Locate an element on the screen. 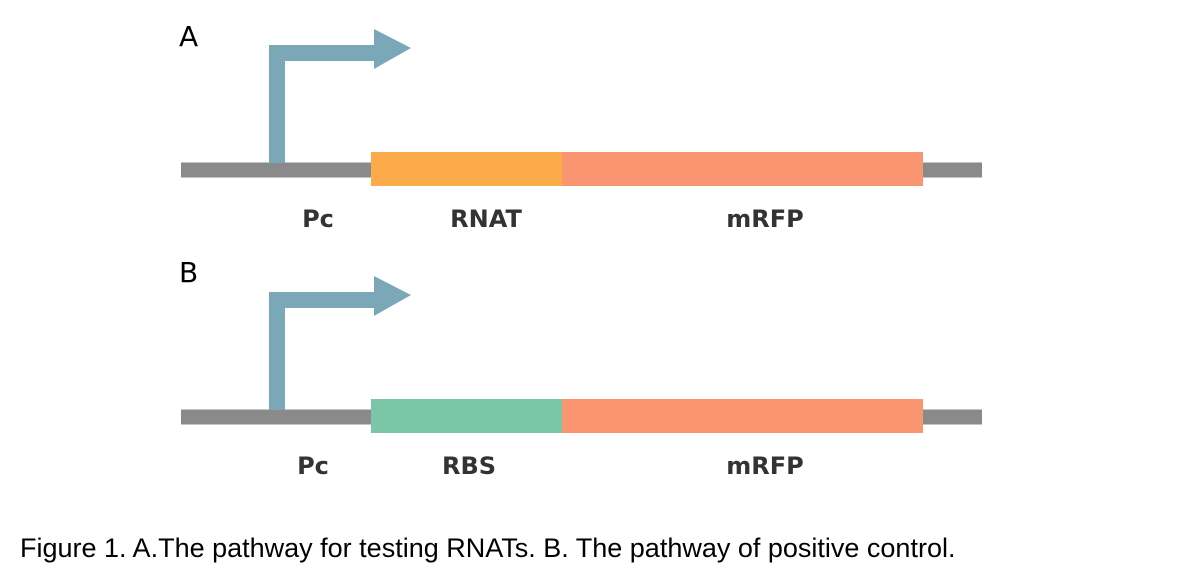  promoter-arrow-a is located at coordinates (340, 96).